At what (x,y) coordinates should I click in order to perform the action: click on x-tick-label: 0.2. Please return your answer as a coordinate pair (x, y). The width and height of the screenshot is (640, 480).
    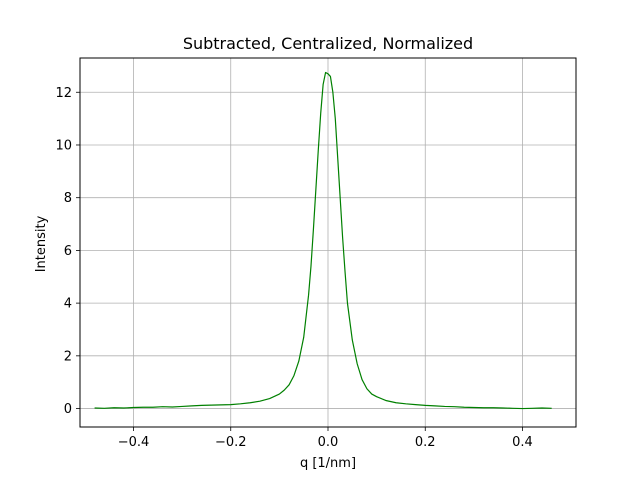
    Looking at the image, I should click on (425, 442).